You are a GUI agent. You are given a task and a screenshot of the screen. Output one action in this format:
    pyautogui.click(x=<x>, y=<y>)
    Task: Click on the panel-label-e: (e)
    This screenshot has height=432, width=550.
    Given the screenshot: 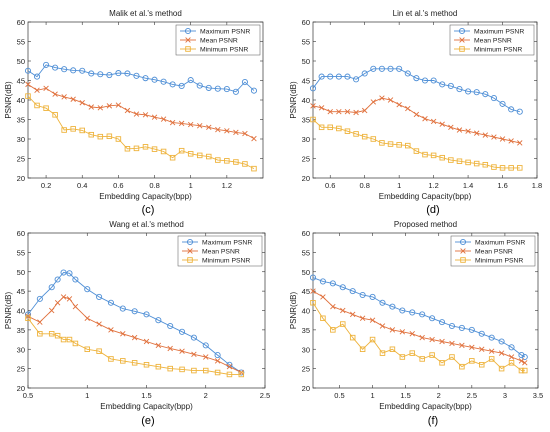 What is the action you would take?
    pyautogui.click(x=147, y=421)
    